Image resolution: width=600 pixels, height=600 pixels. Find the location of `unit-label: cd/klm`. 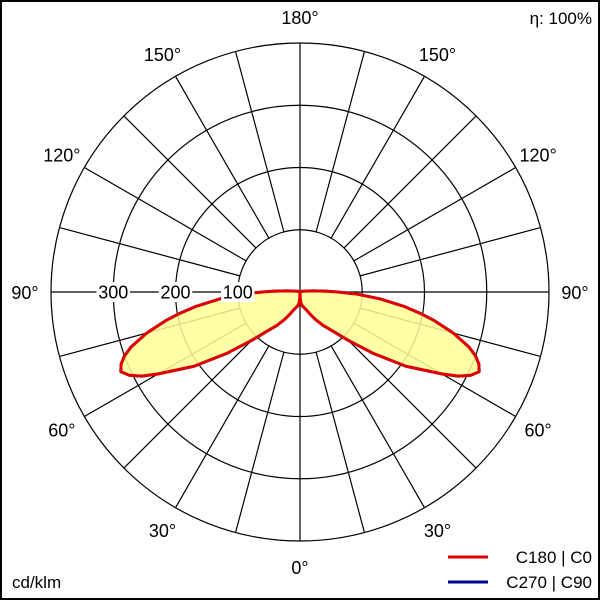

unit-label: cd/klm is located at coordinates (36, 582).